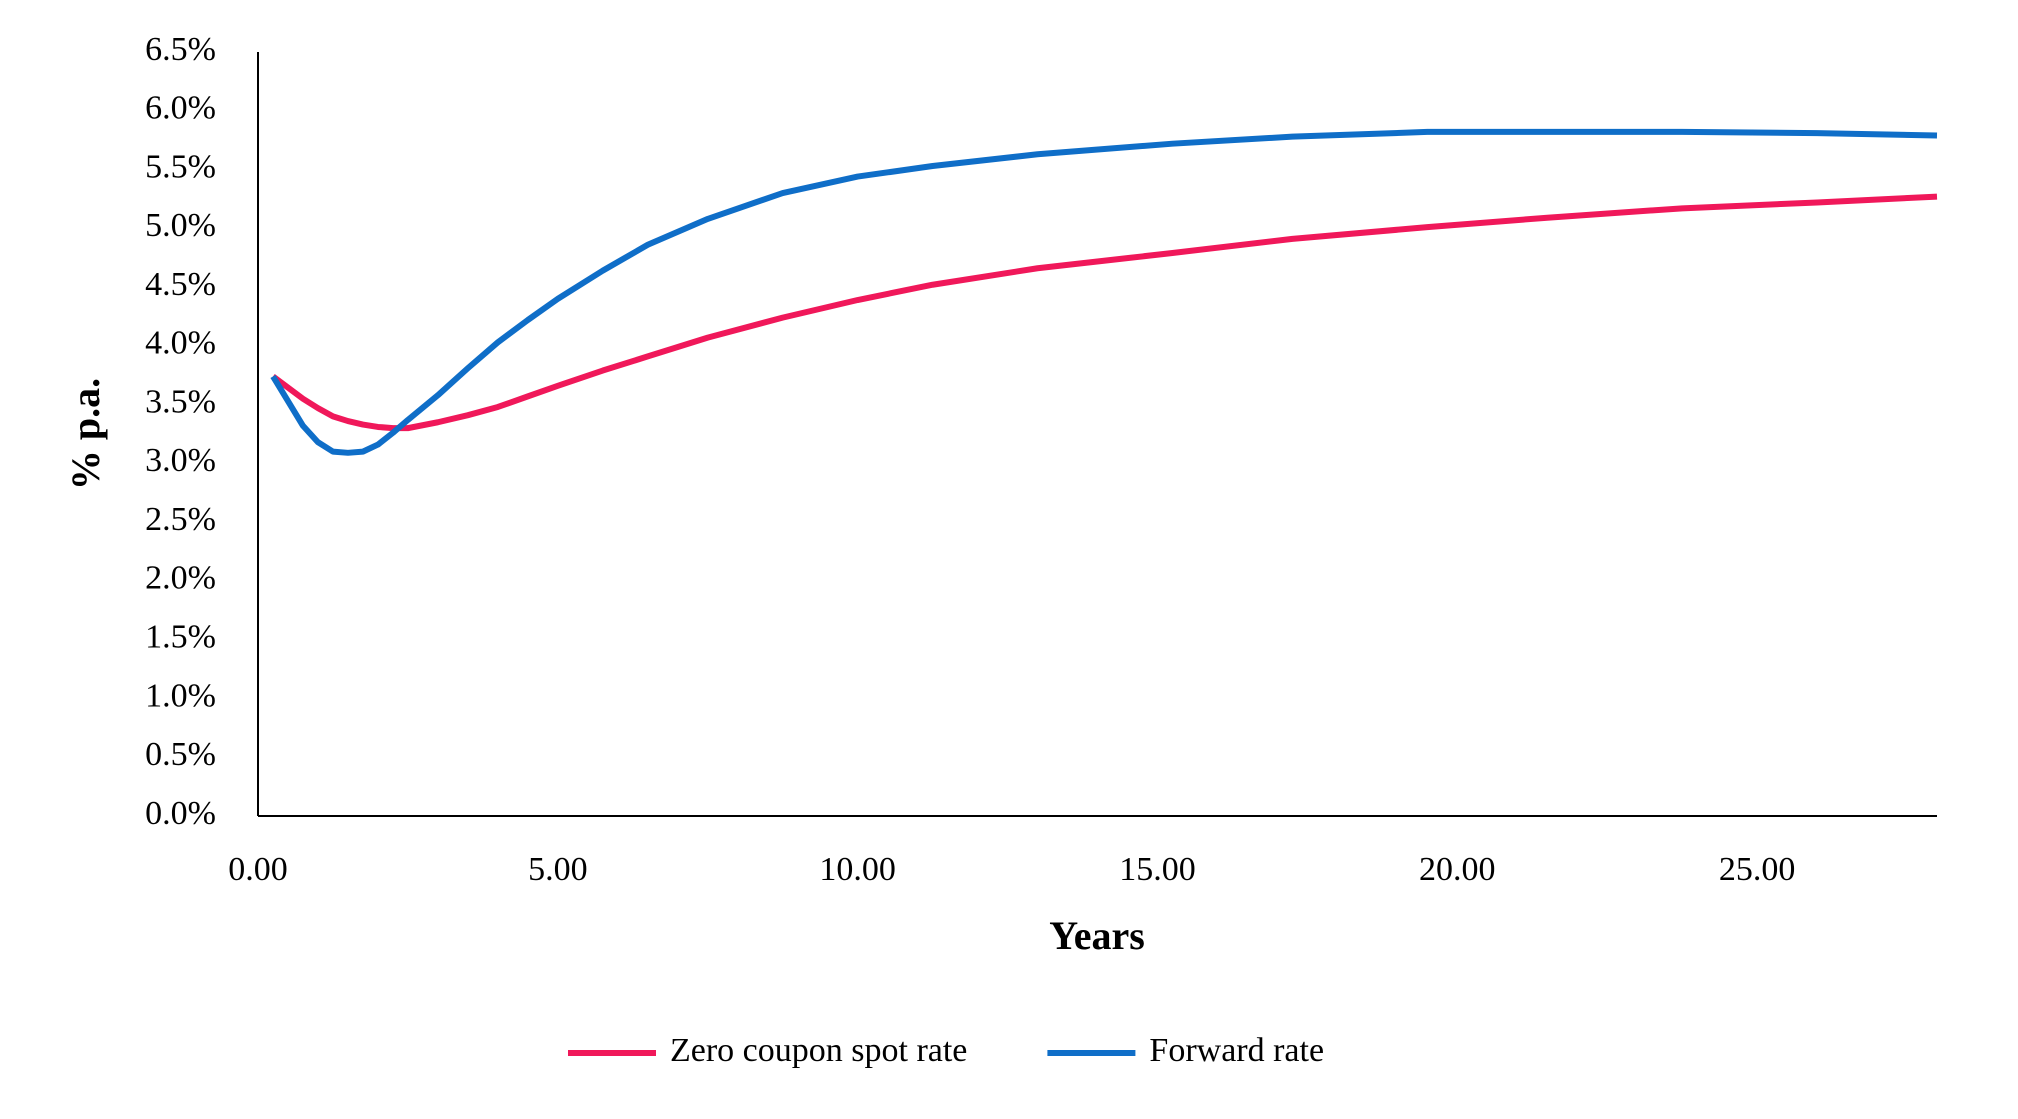 The height and width of the screenshot is (1119, 2018). What do you see at coordinates (558, 869) in the screenshot?
I see `x-tick-label: 5.00` at bounding box center [558, 869].